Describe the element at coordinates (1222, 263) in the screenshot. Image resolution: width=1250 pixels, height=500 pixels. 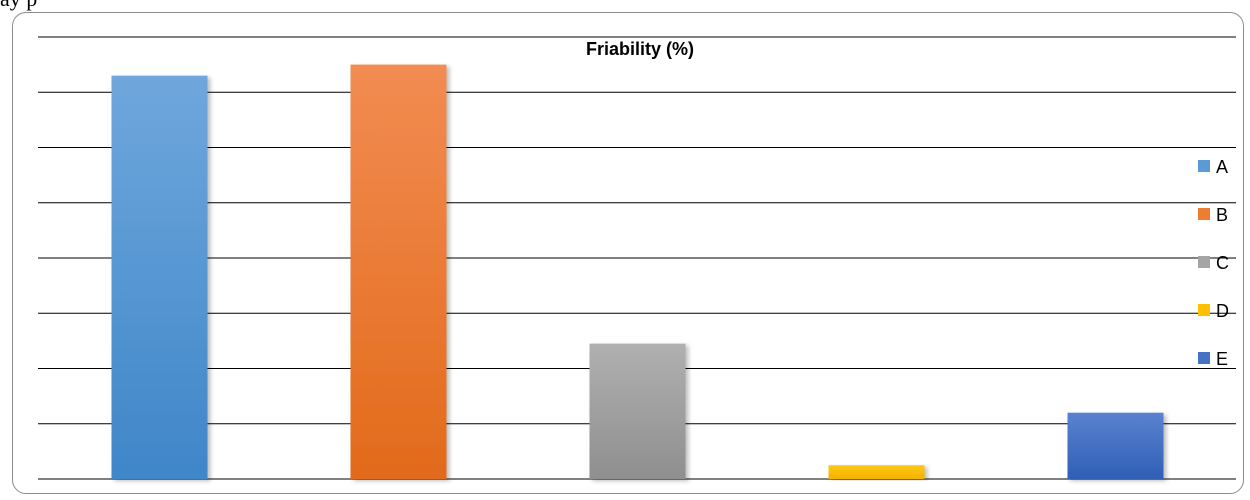
I see `legend-label-c: C` at that location.